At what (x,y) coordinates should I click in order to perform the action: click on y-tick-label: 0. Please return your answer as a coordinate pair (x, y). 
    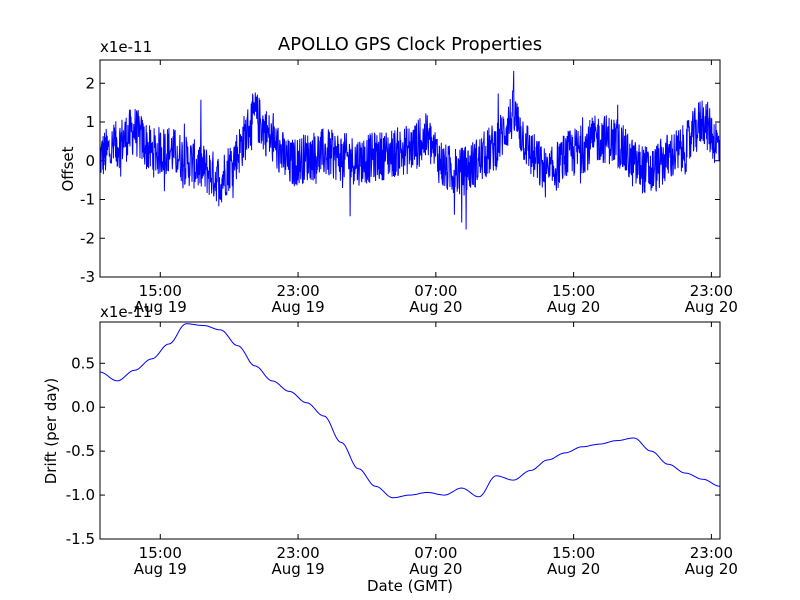
    Looking at the image, I should click on (90, 161).